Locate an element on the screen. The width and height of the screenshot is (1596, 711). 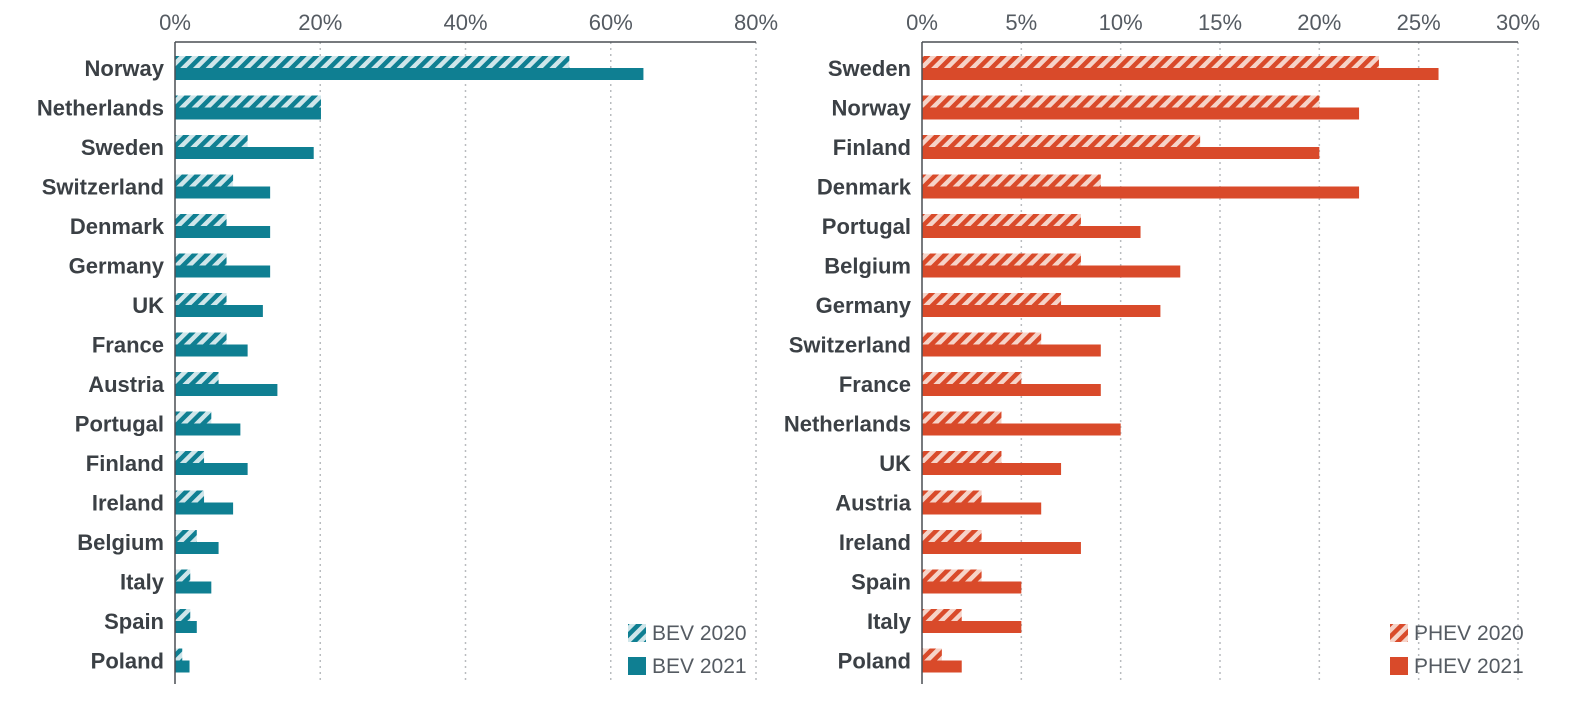
phev-category-label: Denmark is located at coordinates (864, 187).